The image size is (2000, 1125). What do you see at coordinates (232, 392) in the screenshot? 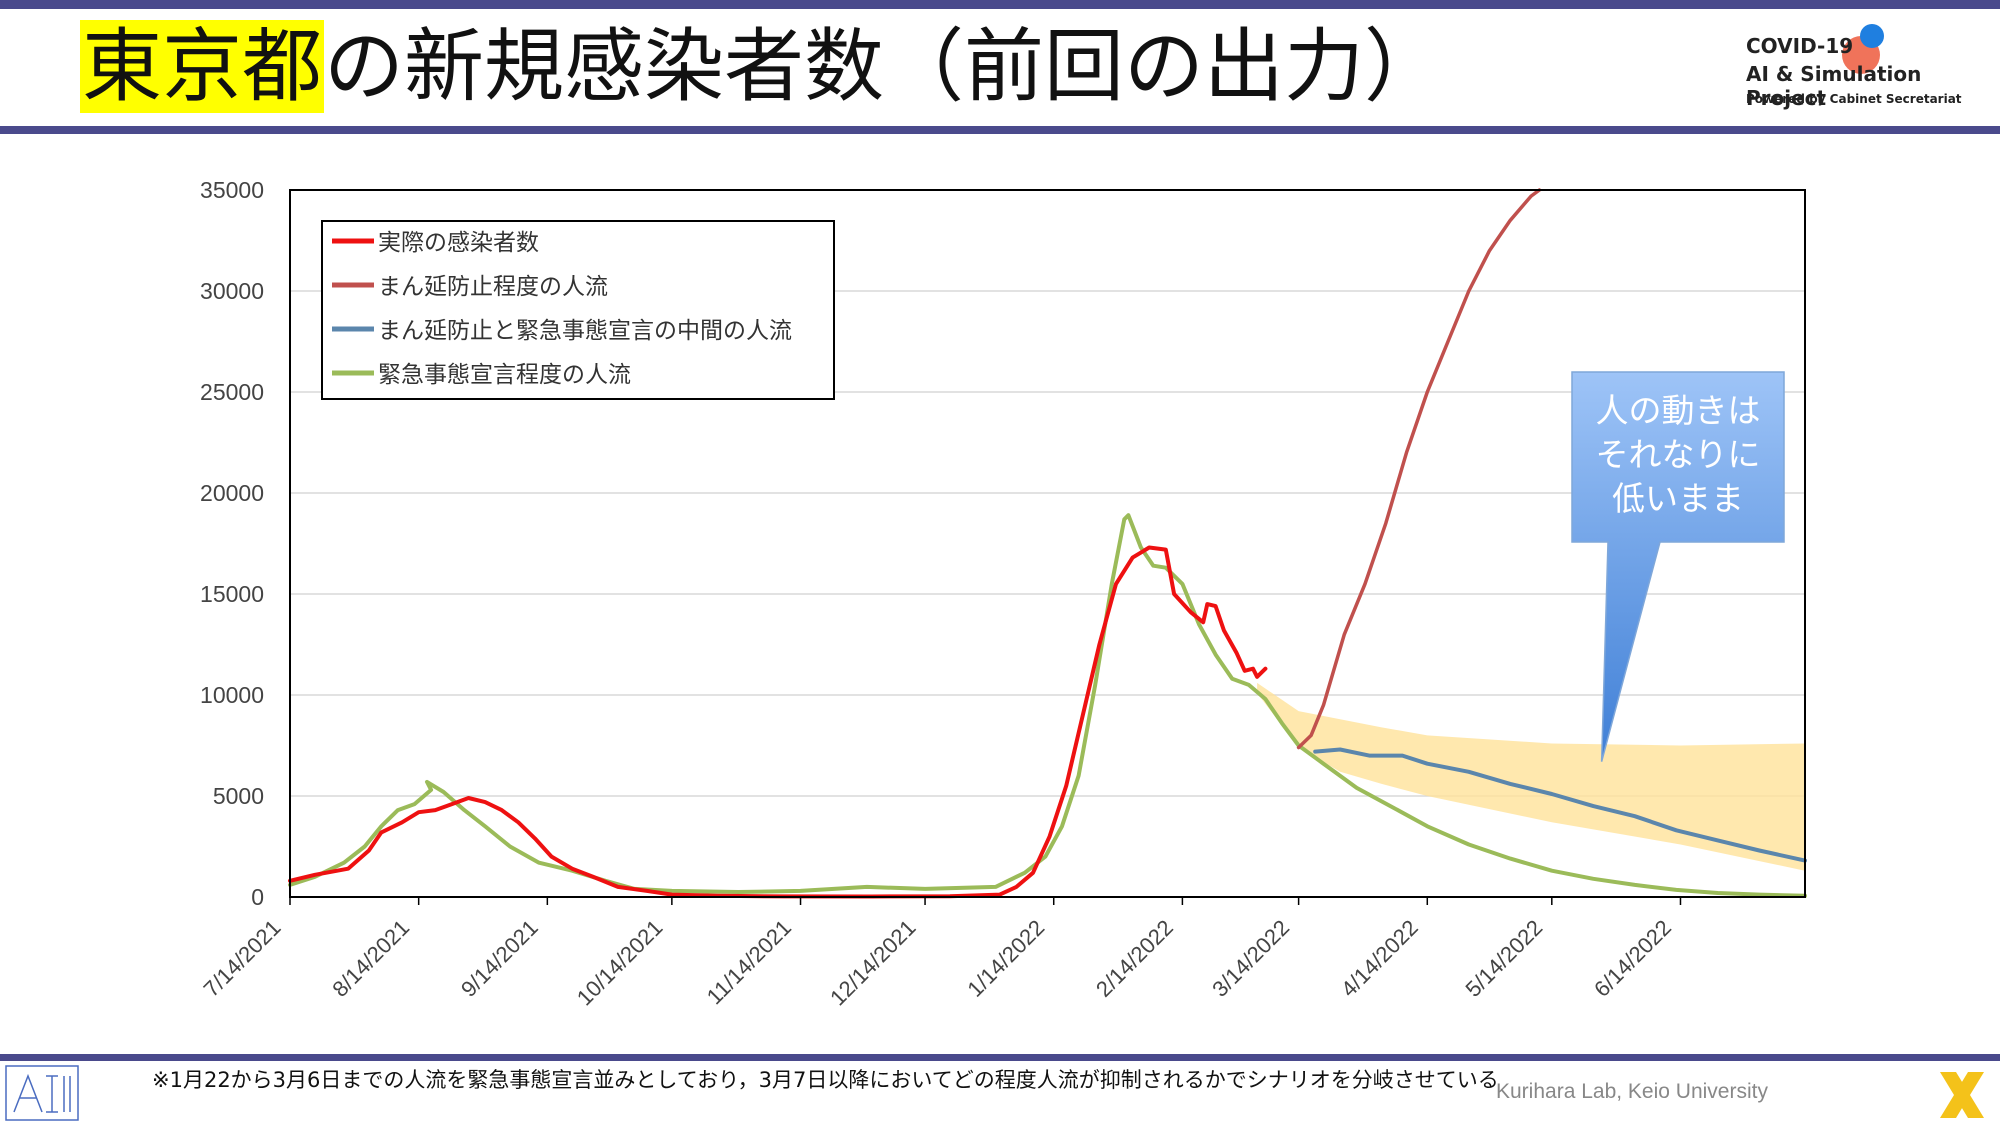
I see `y-tick-label: 25000` at bounding box center [232, 392].